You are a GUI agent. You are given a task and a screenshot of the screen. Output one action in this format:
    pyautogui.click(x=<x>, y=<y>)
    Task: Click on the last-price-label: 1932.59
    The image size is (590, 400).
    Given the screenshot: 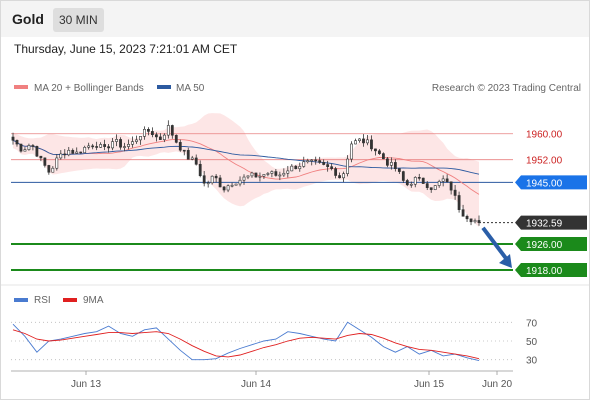 What is the action you would take?
    pyautogui.click(x=544, y=224)
    